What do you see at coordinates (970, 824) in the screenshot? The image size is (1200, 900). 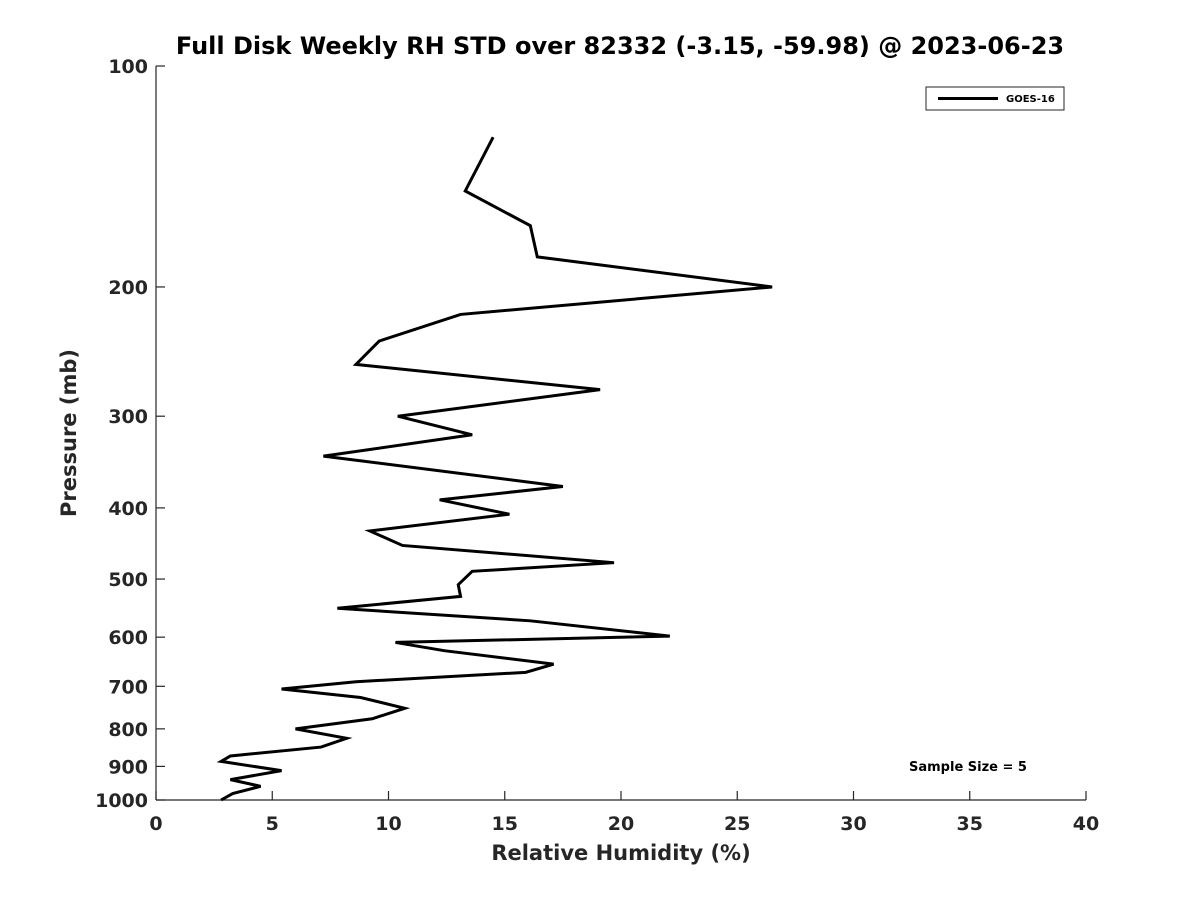 I see `x-tick-label: 35` at bounding box center [970, 824].